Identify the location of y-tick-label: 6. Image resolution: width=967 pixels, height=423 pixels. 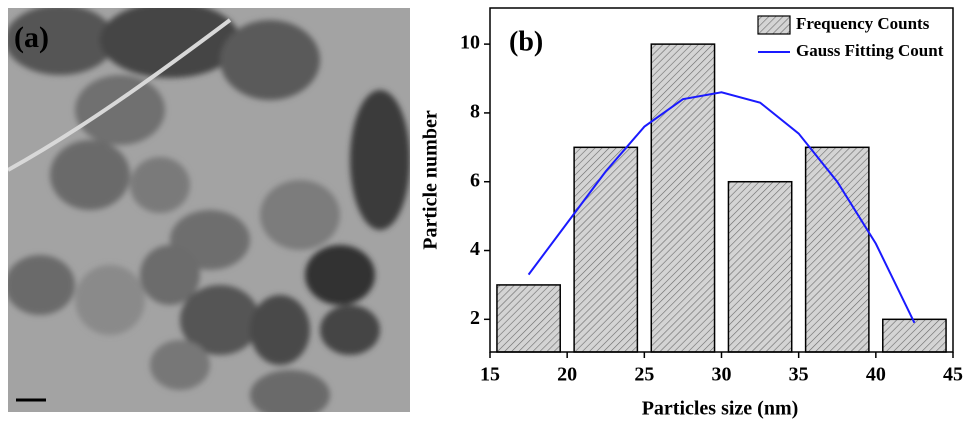
(475, 180).